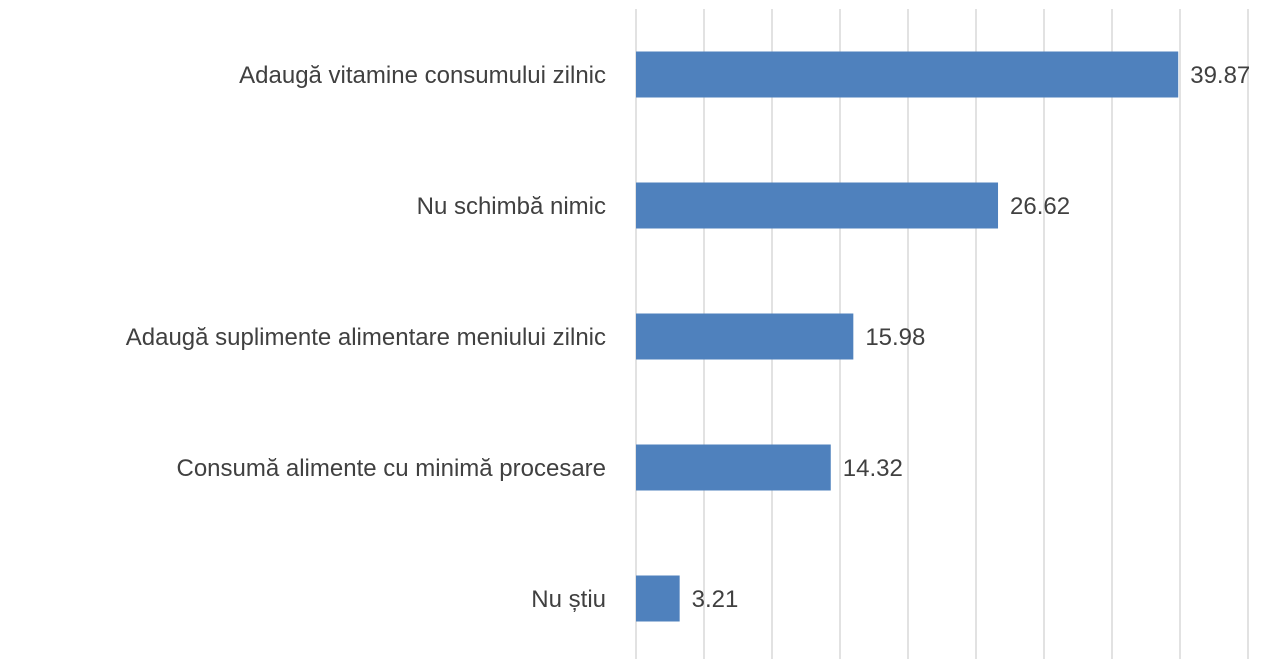 The width and height of the screenshot is (1271, 659). I want to click on data-label: 15.98, so click(895, 337).